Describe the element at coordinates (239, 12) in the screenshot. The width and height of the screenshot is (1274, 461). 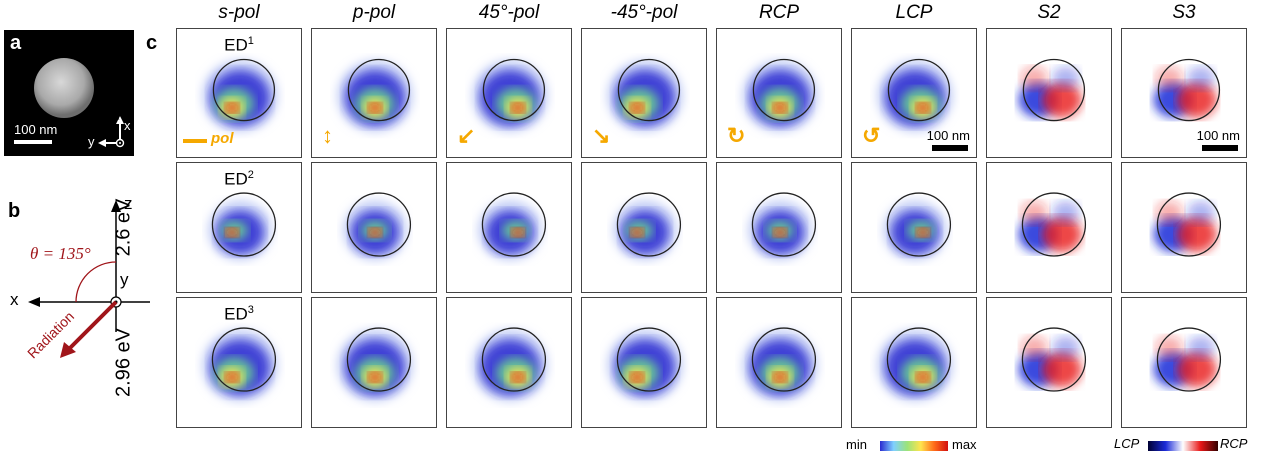
I see `column-header: s-pol` at that location.